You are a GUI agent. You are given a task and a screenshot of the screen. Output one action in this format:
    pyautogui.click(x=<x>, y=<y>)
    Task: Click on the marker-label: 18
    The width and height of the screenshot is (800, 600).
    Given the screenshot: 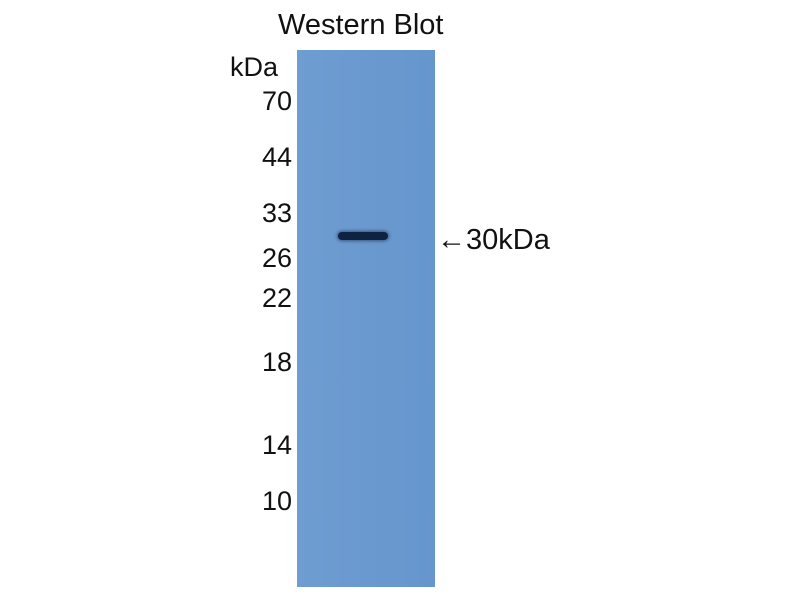 What is the action you would take?
    pyautogui.click(x=276, y=362)
    